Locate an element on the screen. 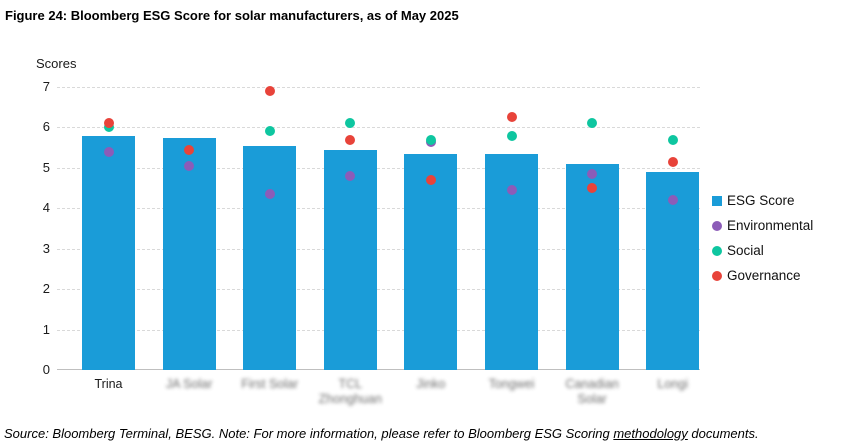 The height and width of the screenshot is (448, 850). x-category-label: TCL Zhonghuan is located at coordinates (350, 391).